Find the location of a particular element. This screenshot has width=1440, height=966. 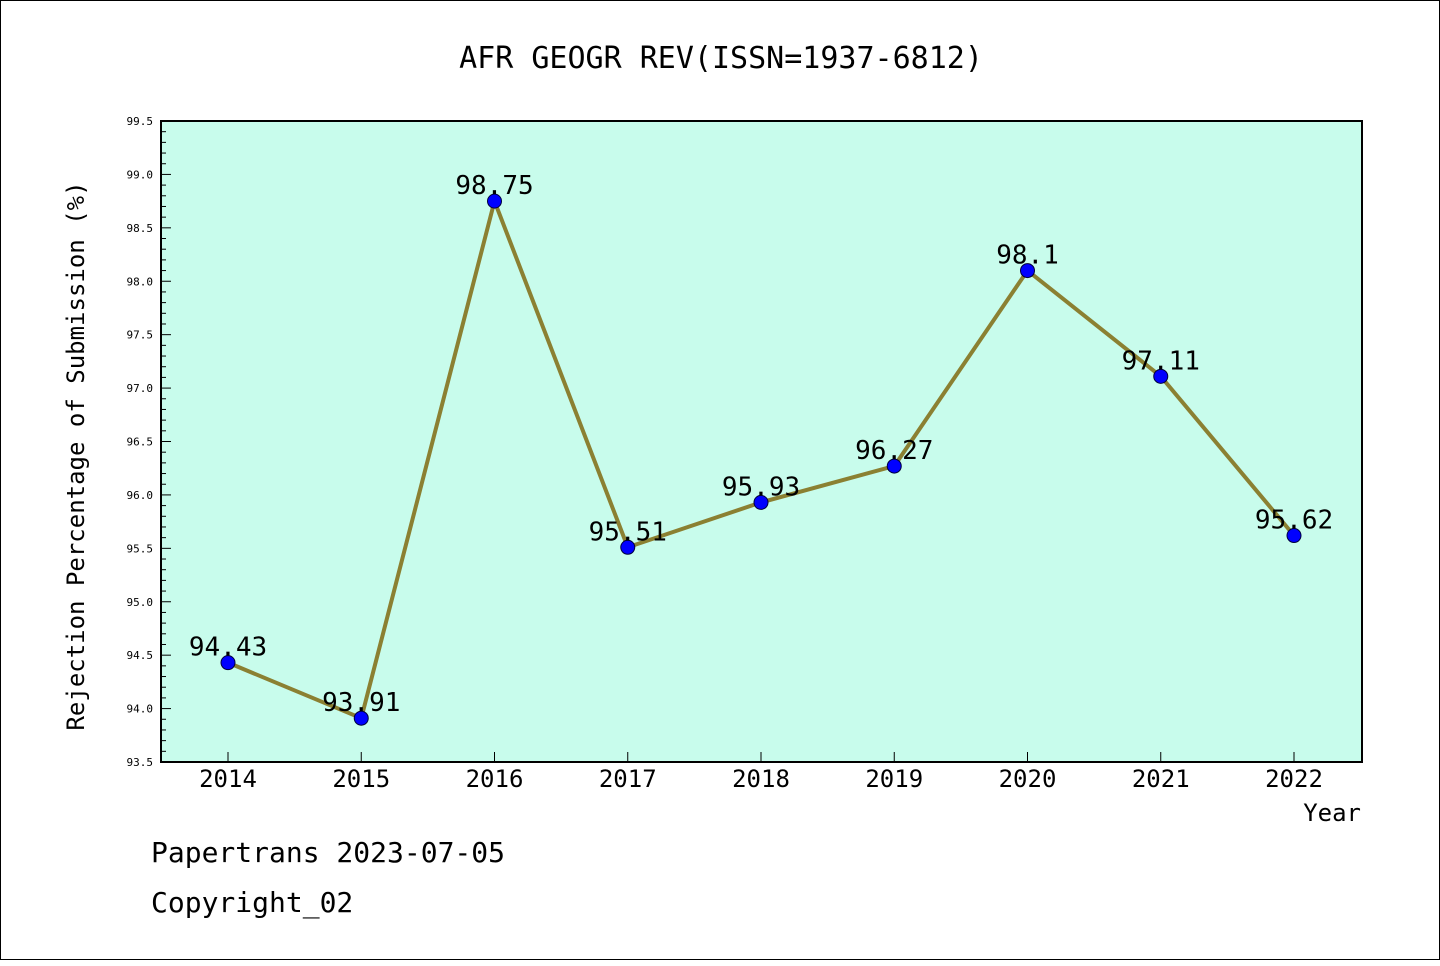

x-tick-label: 2022 is located at coordinates (1294, 779).